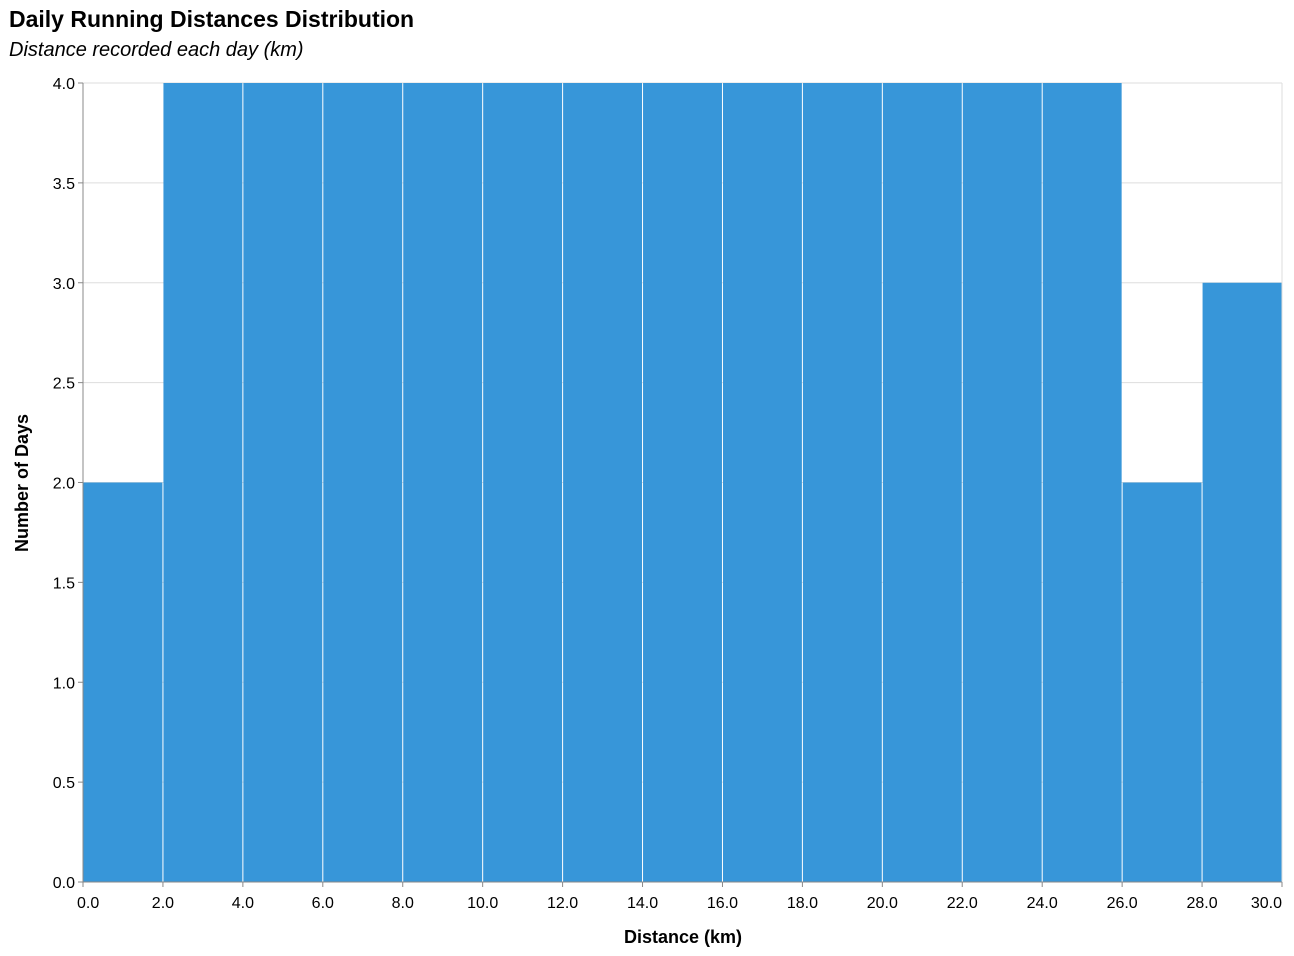  Describe the element at coordinates (962, 903) in the screenshot. I see `x-tick-label: 22.0` at that location.